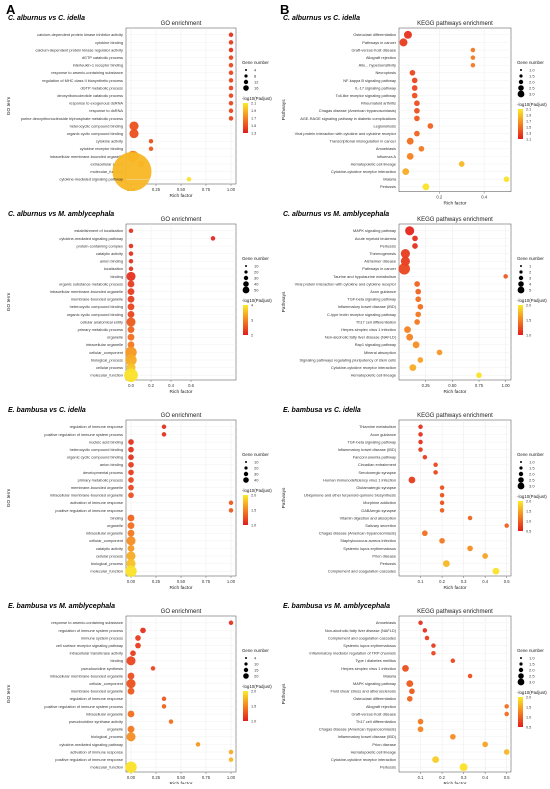 This screenshot has width=550, height=789. What do you see at coordinates (532, 87) in the screenshot?
I see `size-legend-label: 2.5` at bounding box center [532, 87].